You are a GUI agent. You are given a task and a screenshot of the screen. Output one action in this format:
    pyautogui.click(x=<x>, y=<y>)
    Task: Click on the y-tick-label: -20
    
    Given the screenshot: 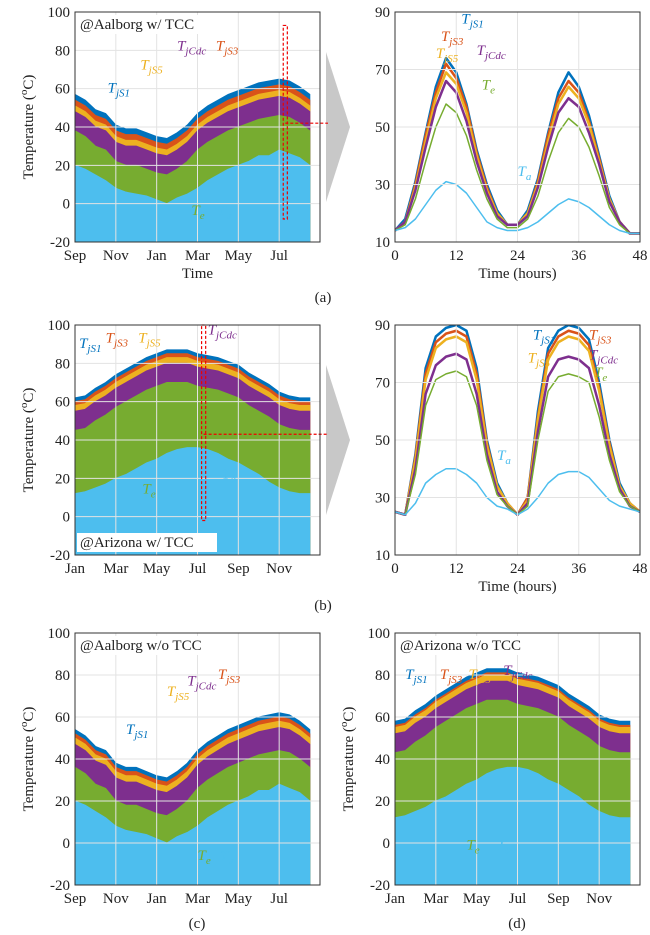 What is the action you would take?
    pyautogui.click(x=380, y=886)
    